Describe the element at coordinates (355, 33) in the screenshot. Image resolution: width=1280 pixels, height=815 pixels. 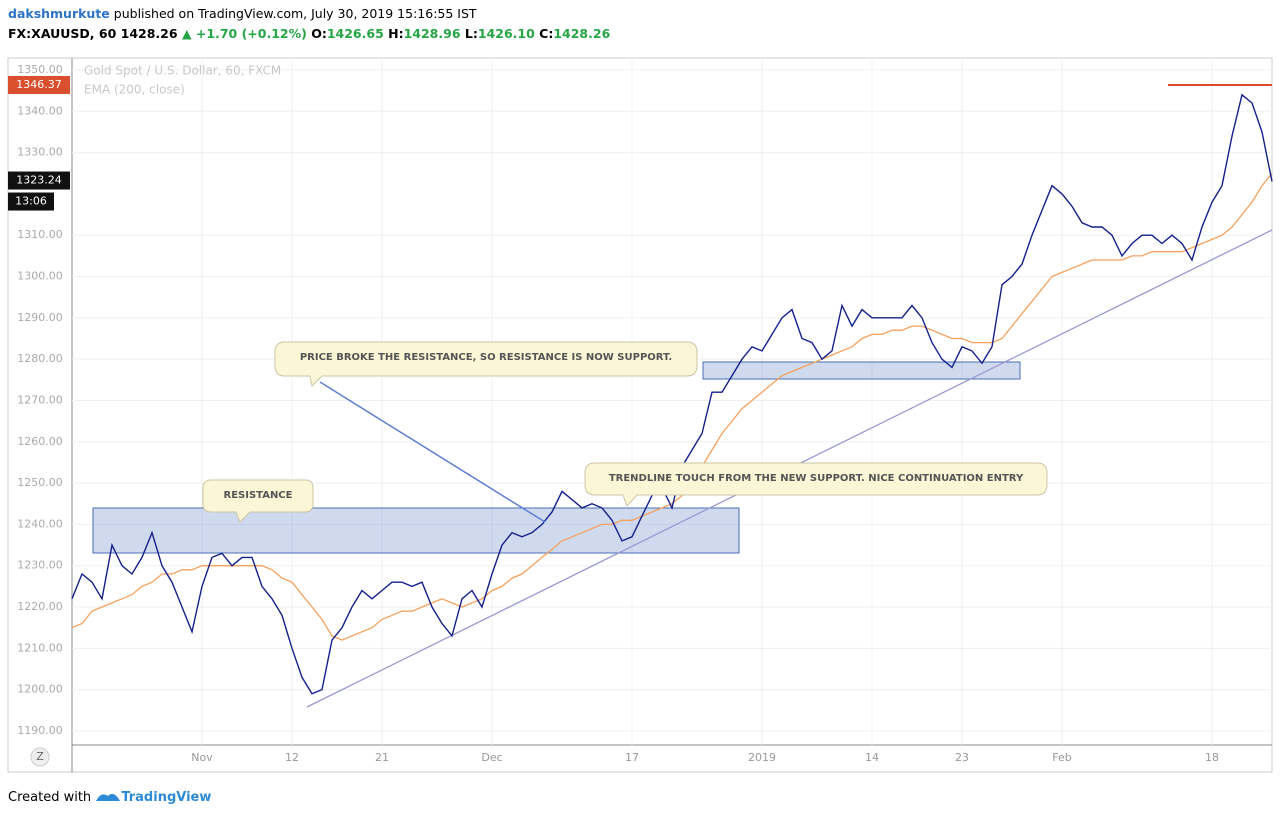
I see `ohlc-value: 1426.65` at that location.